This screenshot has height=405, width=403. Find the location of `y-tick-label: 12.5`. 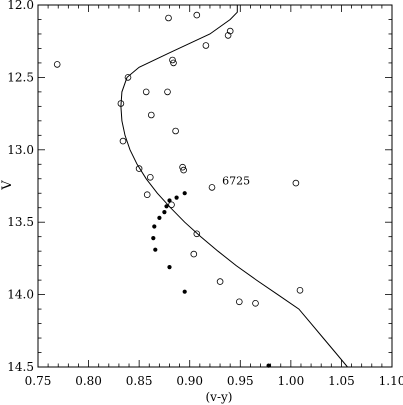

y-tick-label: 12.5 is located at coordinates (20, 77).